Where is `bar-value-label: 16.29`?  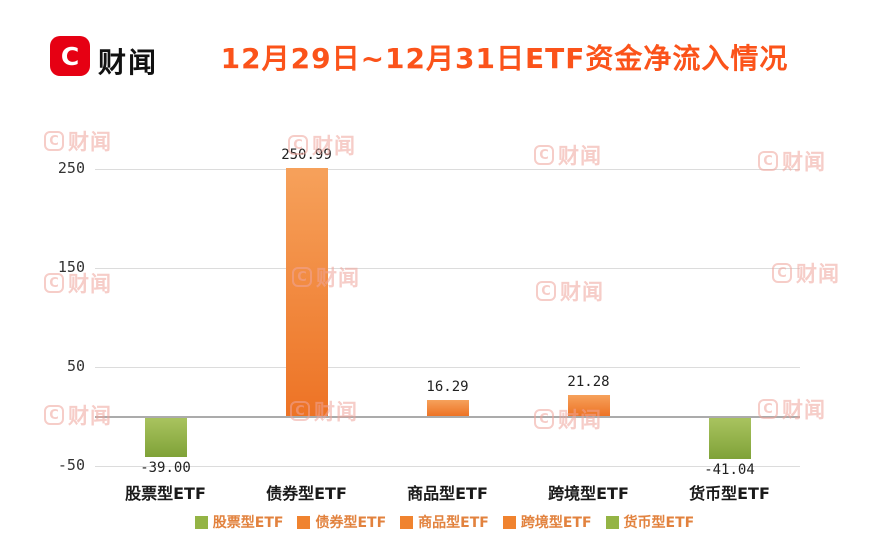 bar-value-label: 16.29 is located at coordinates (447, 386).